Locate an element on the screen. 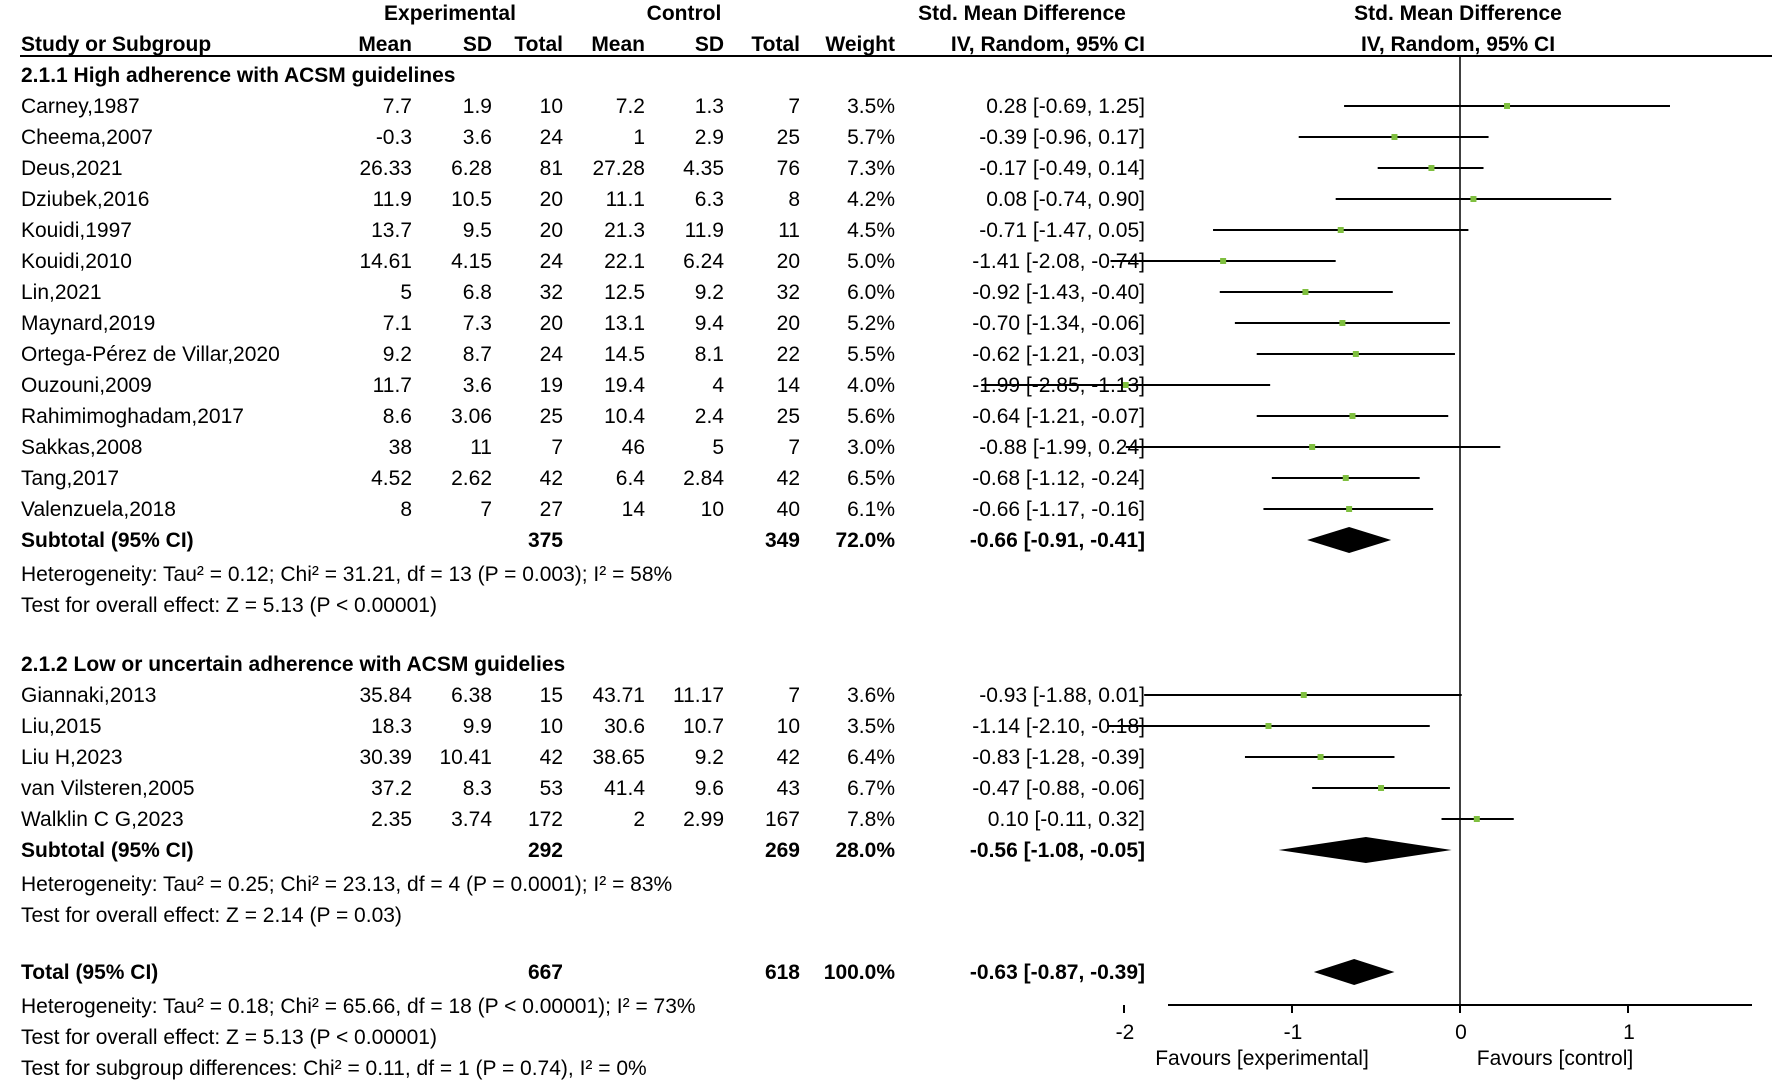 This screenshot has width=1772, height=1081. study-n-e: 32 is located at coordinates (551, 292).